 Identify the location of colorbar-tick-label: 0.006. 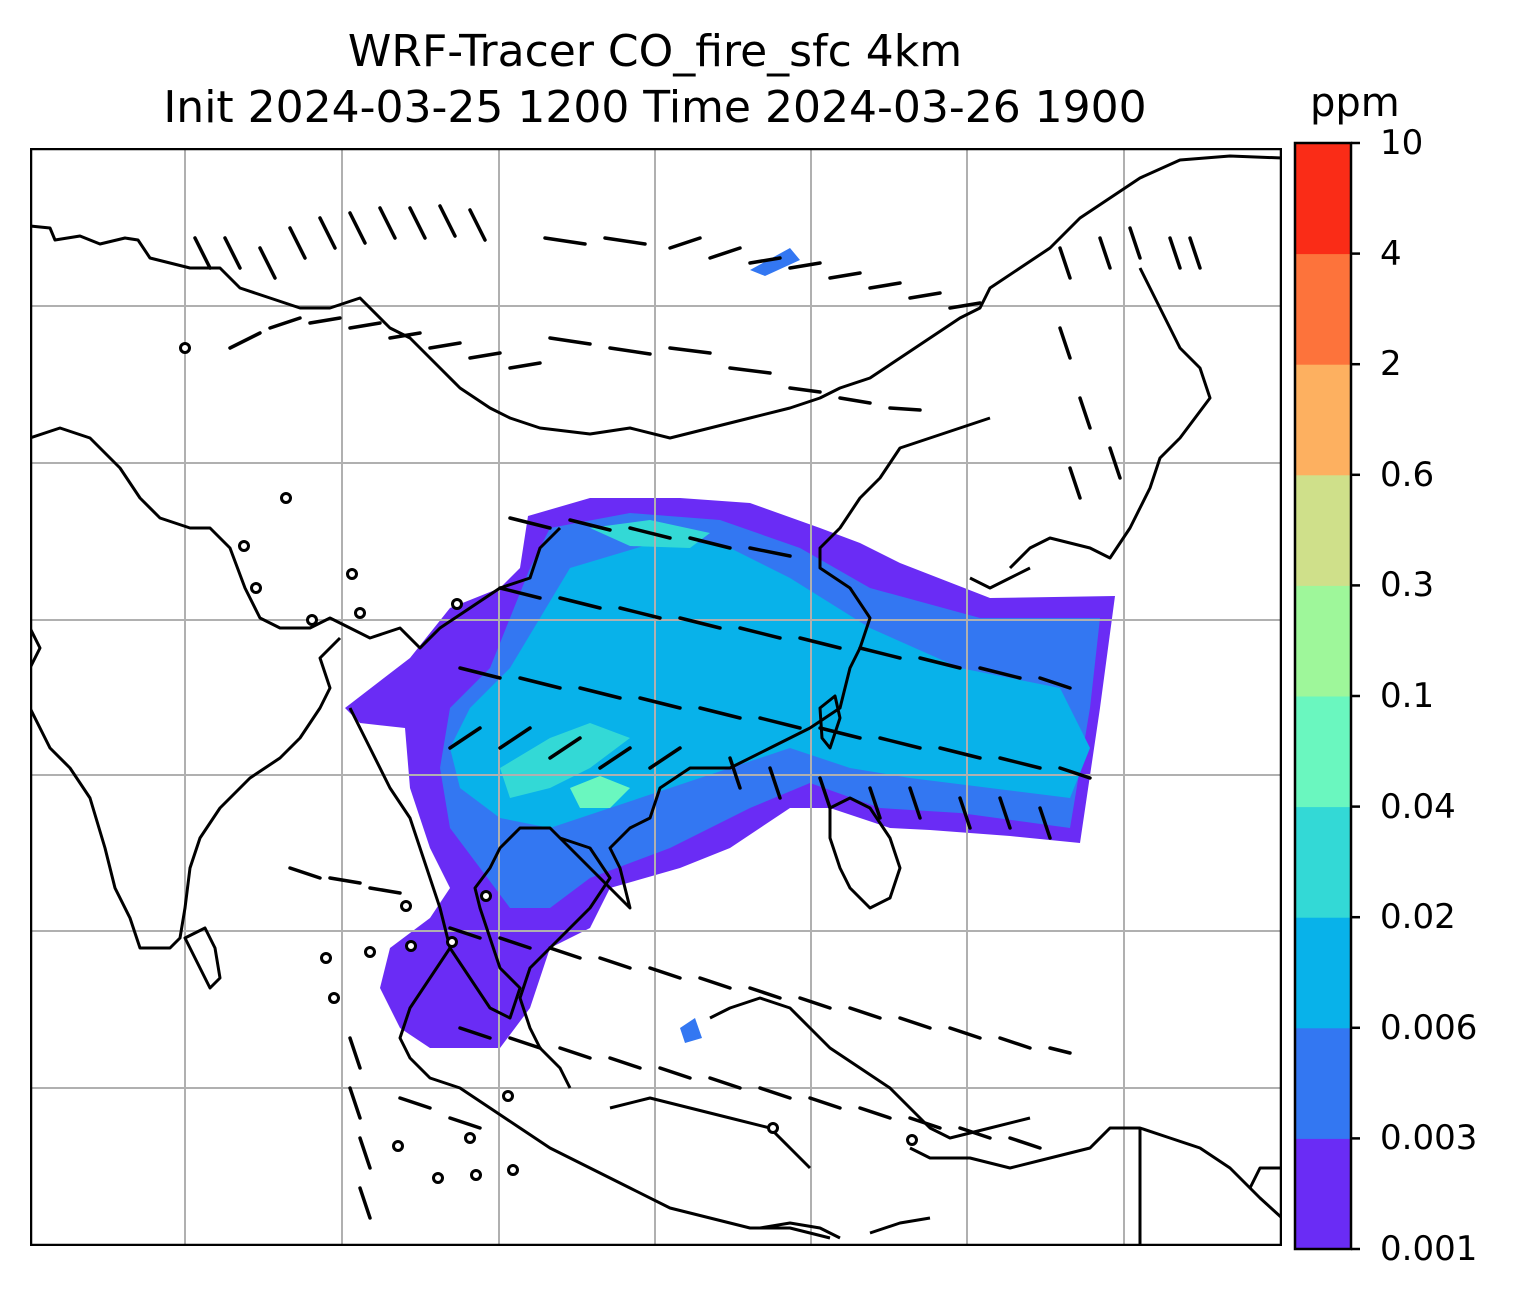
(1429, 1027).